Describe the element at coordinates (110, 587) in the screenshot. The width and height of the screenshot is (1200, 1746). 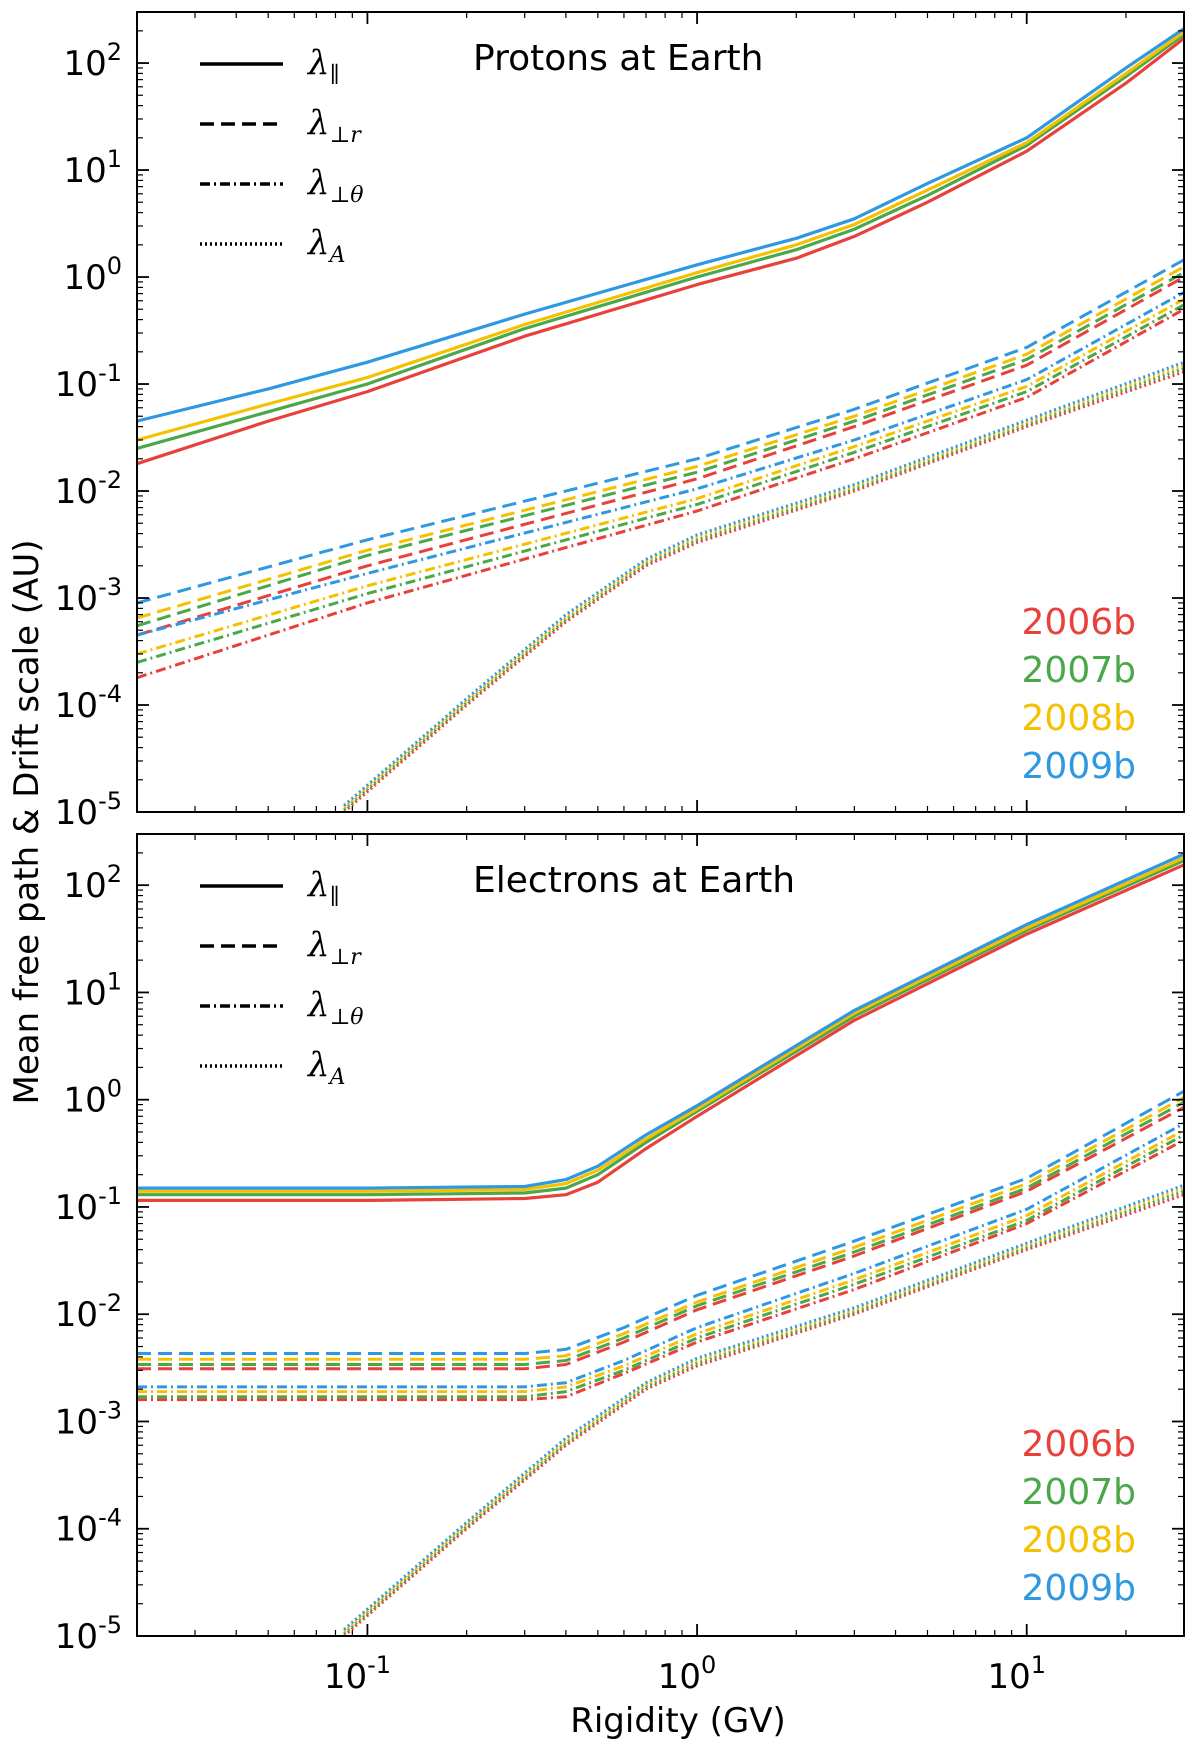
I see `y-tick-exponent: -3` at that location.